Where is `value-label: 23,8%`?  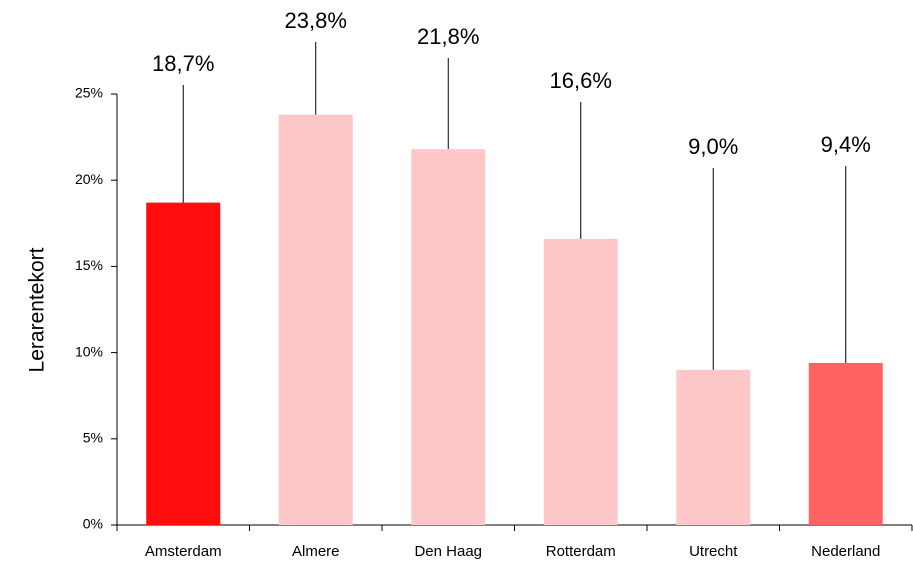 value-label: 23,8% is located at coordinates (316, 20).